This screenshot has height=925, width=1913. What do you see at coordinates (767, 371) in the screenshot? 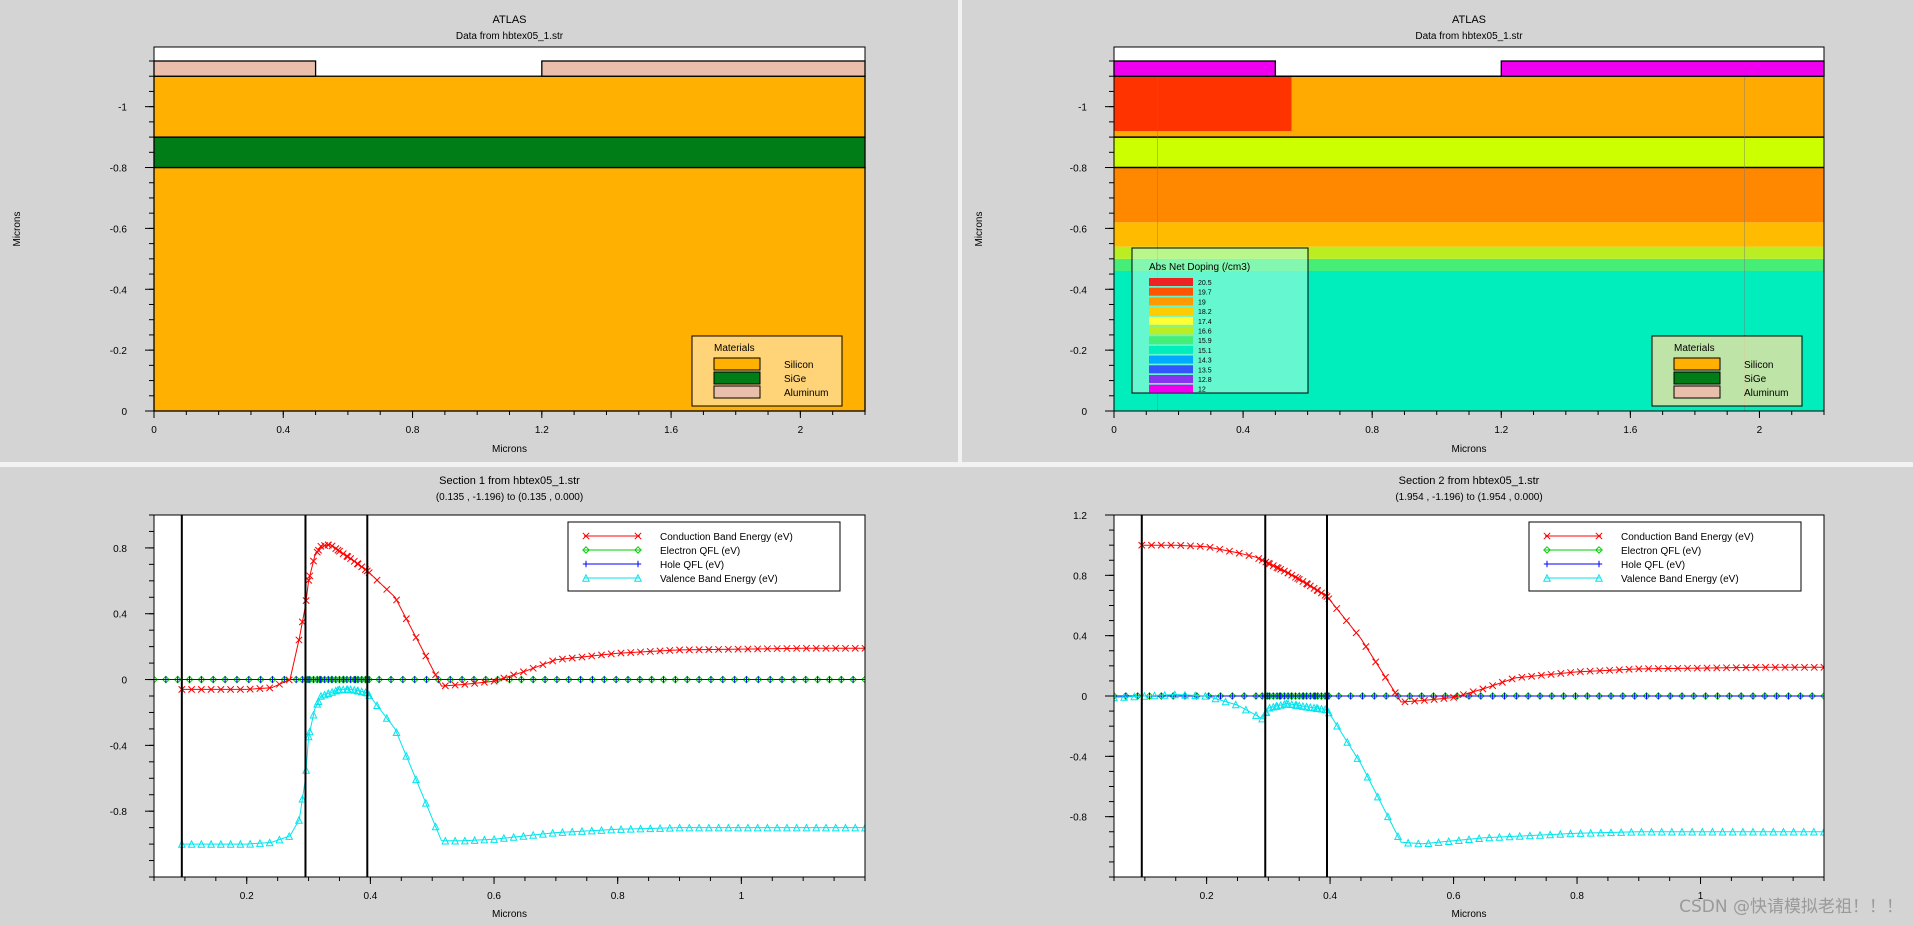
I see `materials-legend: Materials Silicon SiGe Aluminum` at bounding box center [767, 371].